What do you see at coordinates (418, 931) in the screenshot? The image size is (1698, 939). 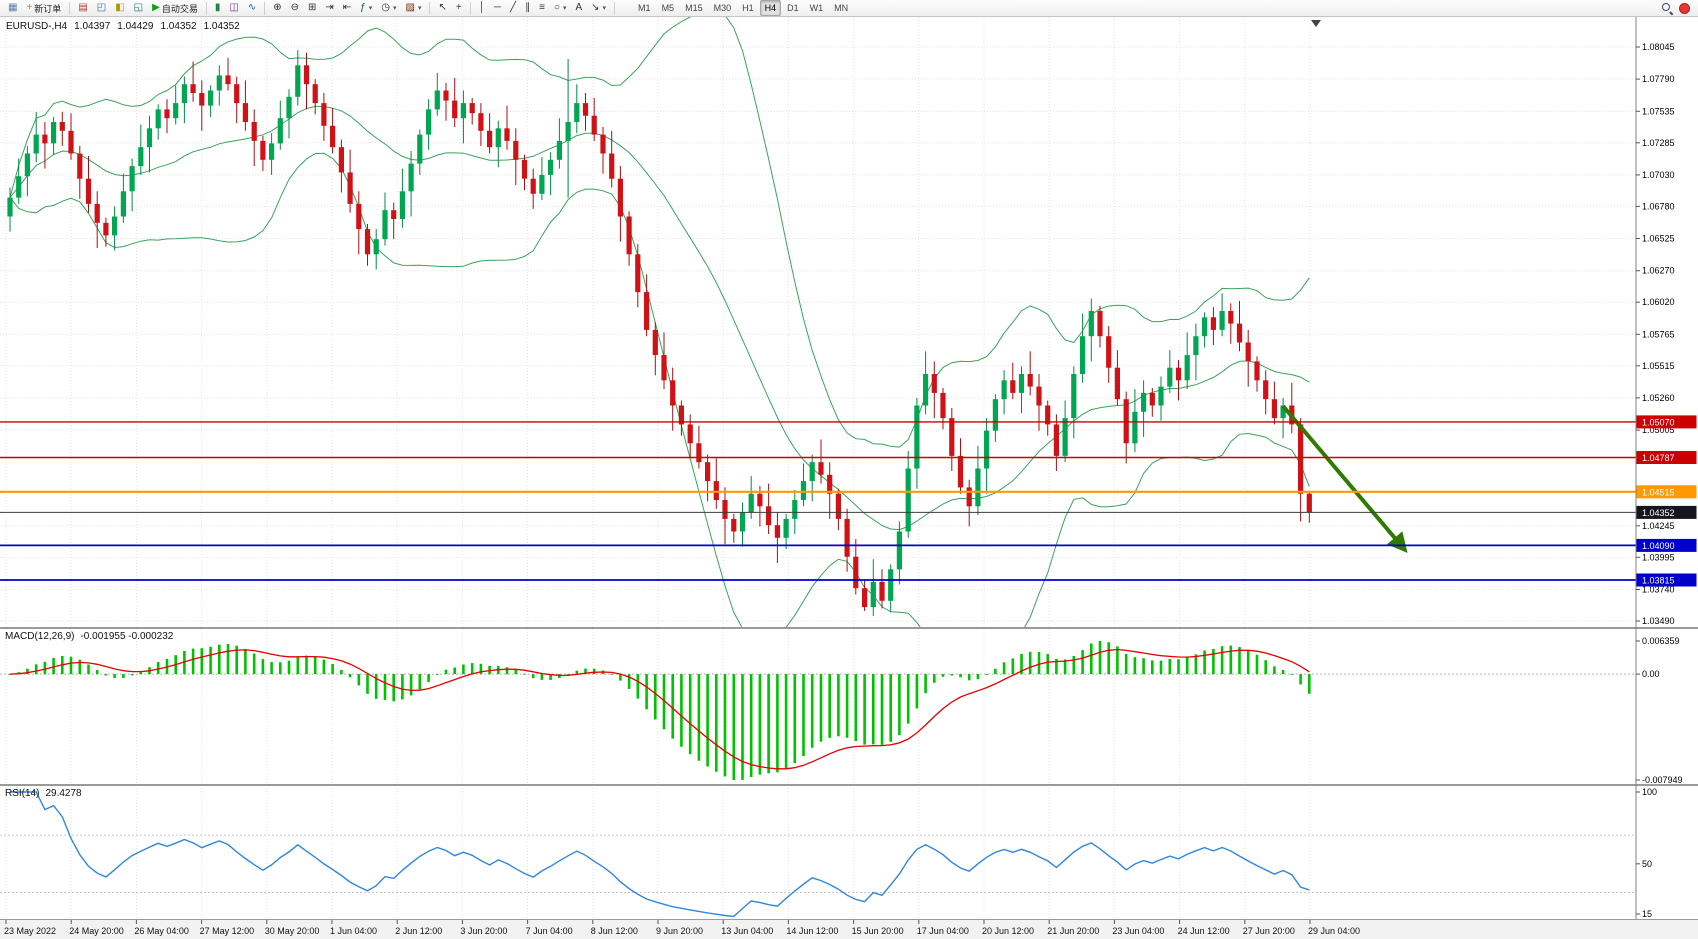 I see `time-axis-label: 2 Jun 12:00` at bounding box center [418, 931].